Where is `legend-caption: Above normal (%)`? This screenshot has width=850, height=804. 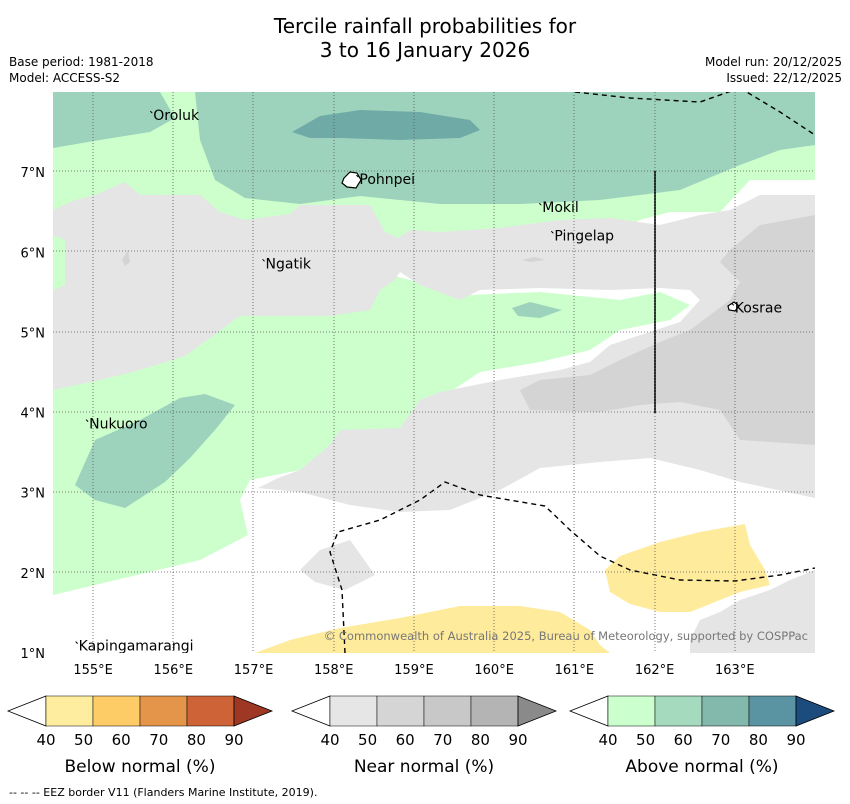
legend-caption: Above normal (%) is located at coordinates (701, 767).